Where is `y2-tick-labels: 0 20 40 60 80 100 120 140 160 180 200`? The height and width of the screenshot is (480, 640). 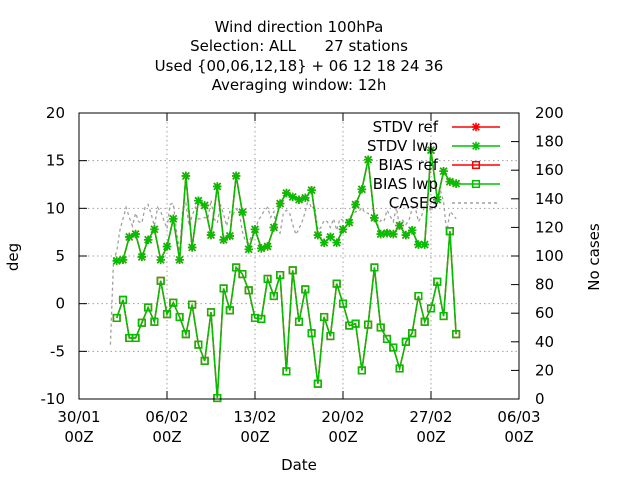 y2-tick-labels: 0 20 40 60 80 100 120 140 160 180 200 is located at coordinates (549, 256).